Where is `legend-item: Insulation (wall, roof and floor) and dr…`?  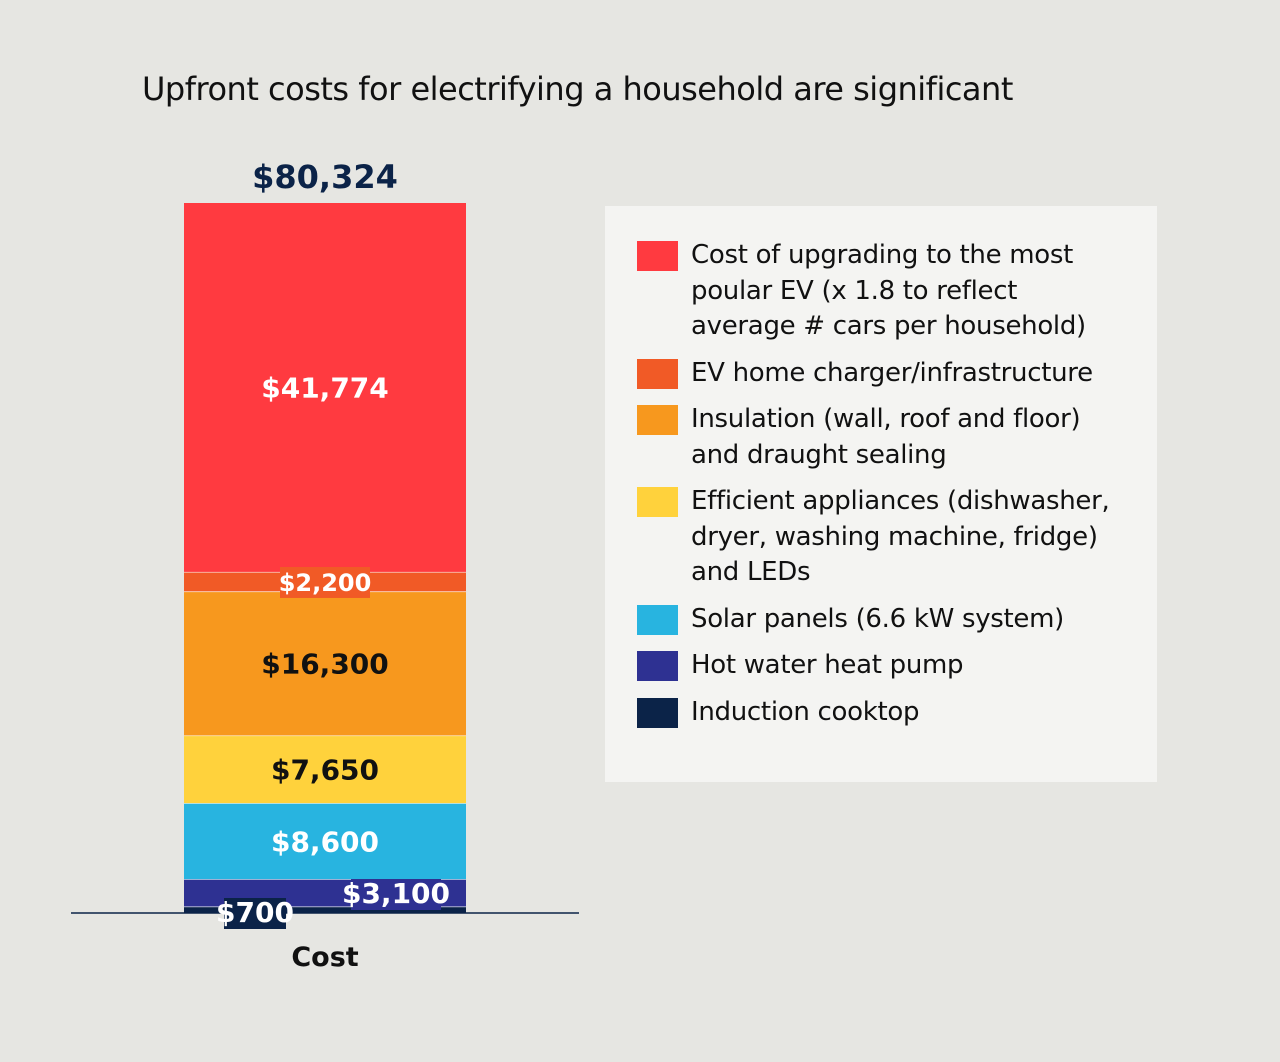
legend-item: Insulation (wall, roof and floor) and dr… is located at coordinates (897, 437).